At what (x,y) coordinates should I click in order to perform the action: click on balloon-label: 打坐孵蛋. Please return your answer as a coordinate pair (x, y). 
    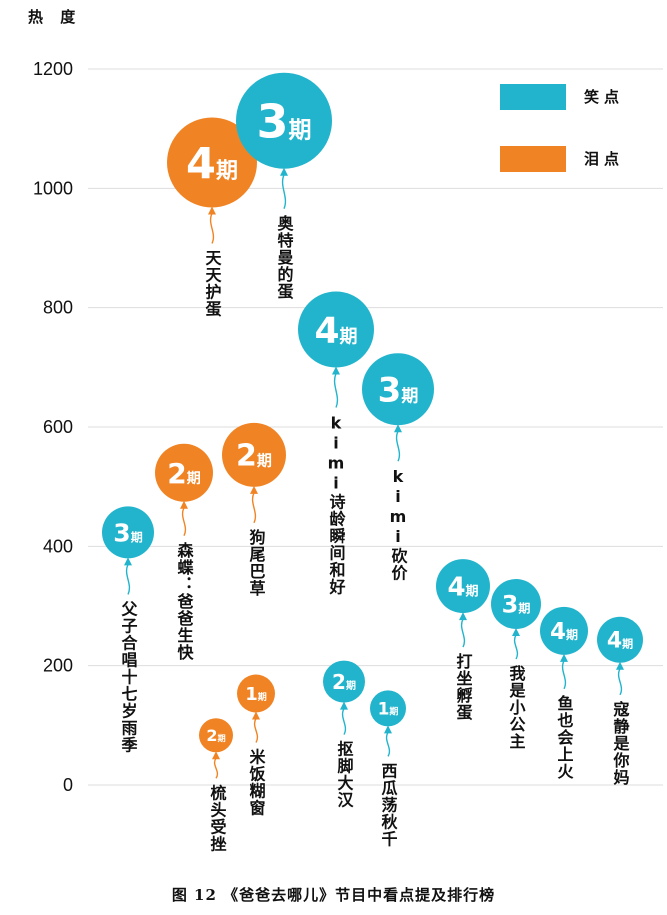
    Looking at the image, I should click on (463, 686).